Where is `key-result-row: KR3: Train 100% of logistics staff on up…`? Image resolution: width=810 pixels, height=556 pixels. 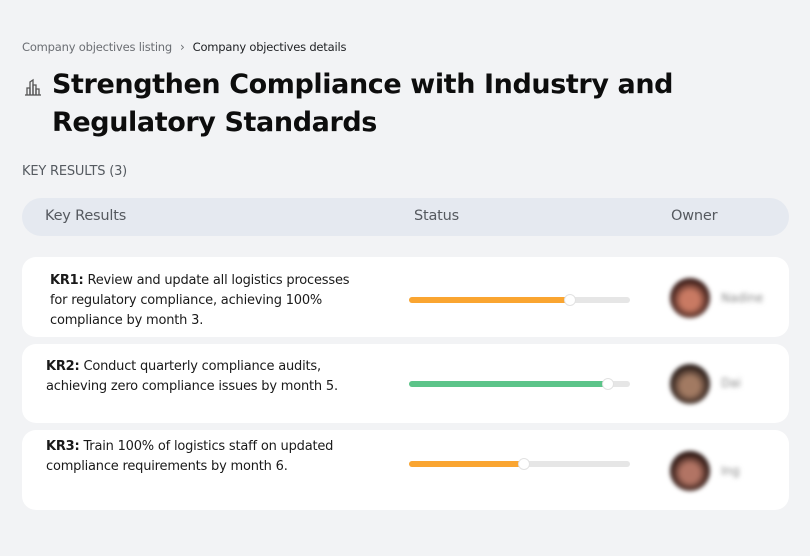 key-result-row: KR3: Train 100% of logistics staff on up… is located at coordinates (405, 470).